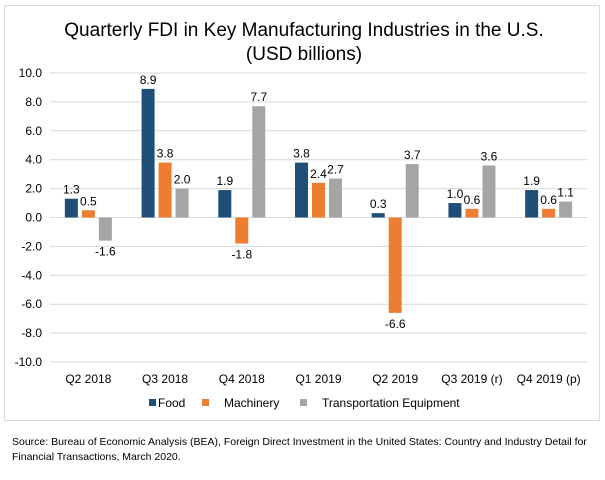 The width and height of the screenshot is (605, 480). What do you see at coordinates (335, 169) in the screenshot?
I see `data-label: 2.7` at bounding box center [335, 169].